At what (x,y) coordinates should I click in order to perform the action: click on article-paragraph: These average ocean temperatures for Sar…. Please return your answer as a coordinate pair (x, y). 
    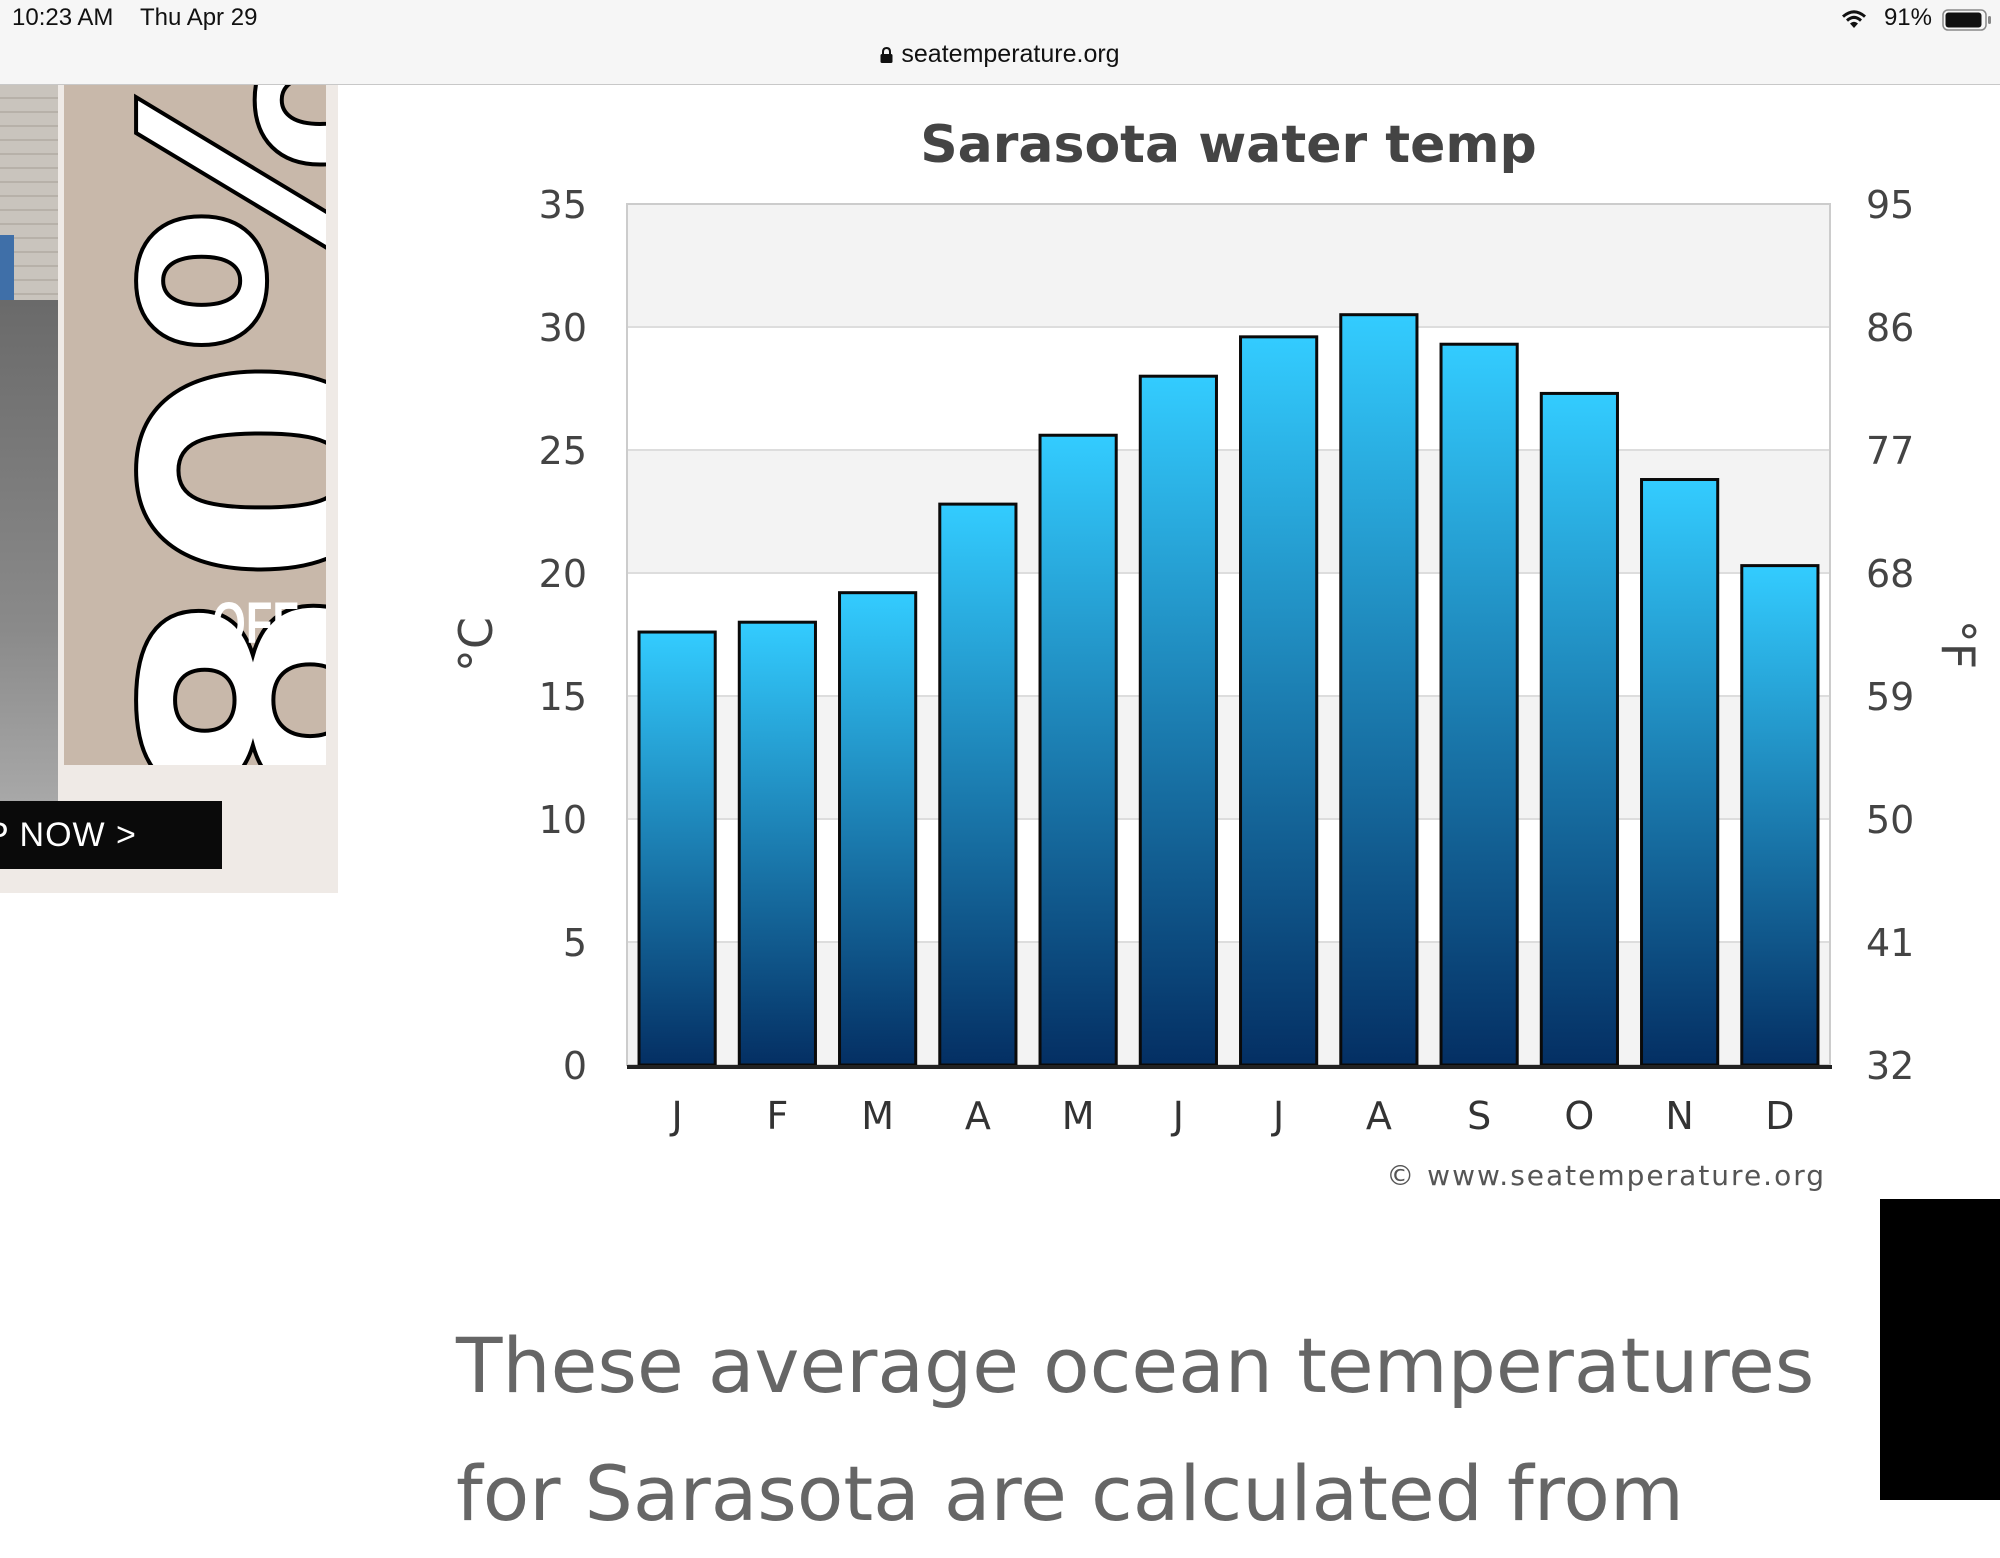
    Looking at the image, I should click on (1135, 1429).